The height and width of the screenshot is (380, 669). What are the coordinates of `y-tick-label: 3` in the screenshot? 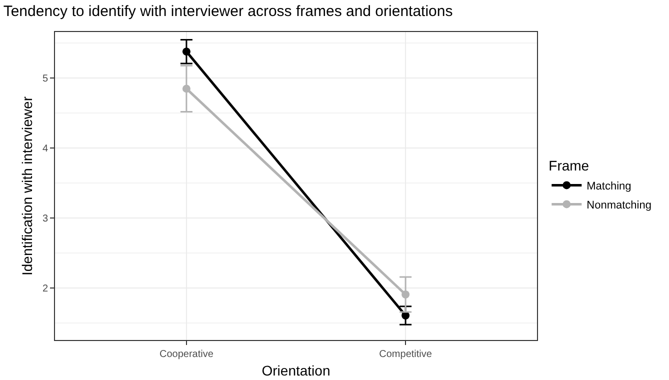 It's located at (45, 219).